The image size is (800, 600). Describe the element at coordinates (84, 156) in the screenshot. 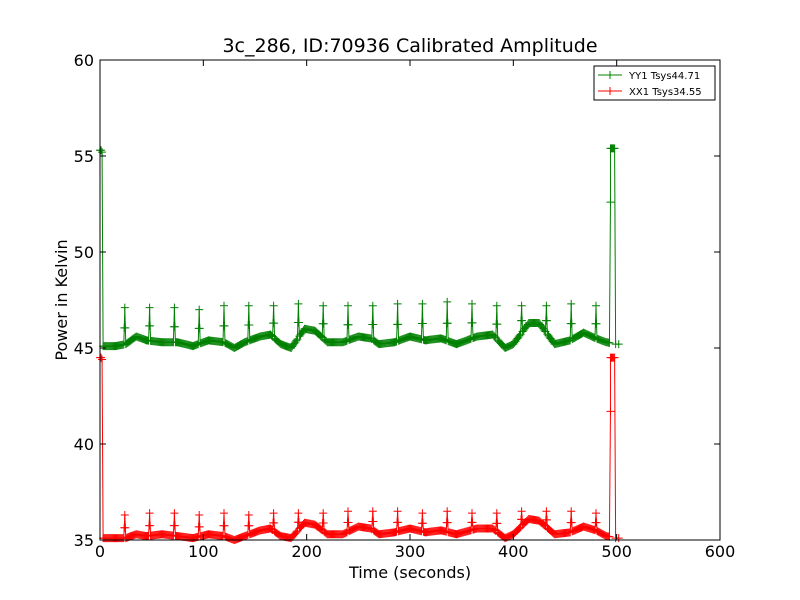

I see `y-tick-label: 55` at that location.